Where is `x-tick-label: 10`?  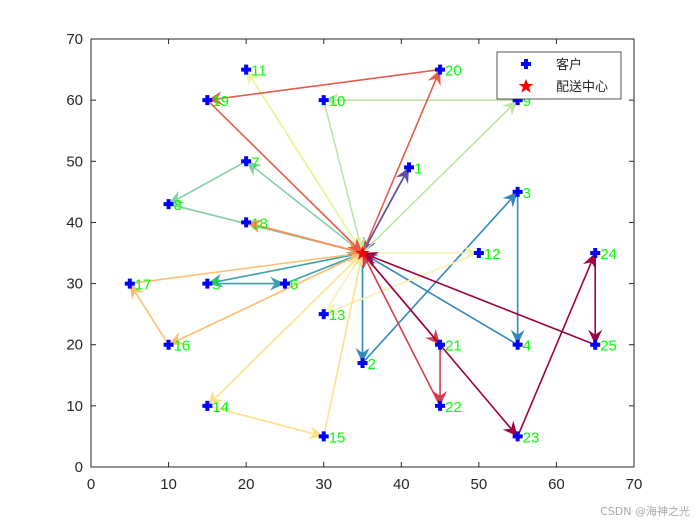
x-tick-label: 10 is located at coordinates (168, 484).